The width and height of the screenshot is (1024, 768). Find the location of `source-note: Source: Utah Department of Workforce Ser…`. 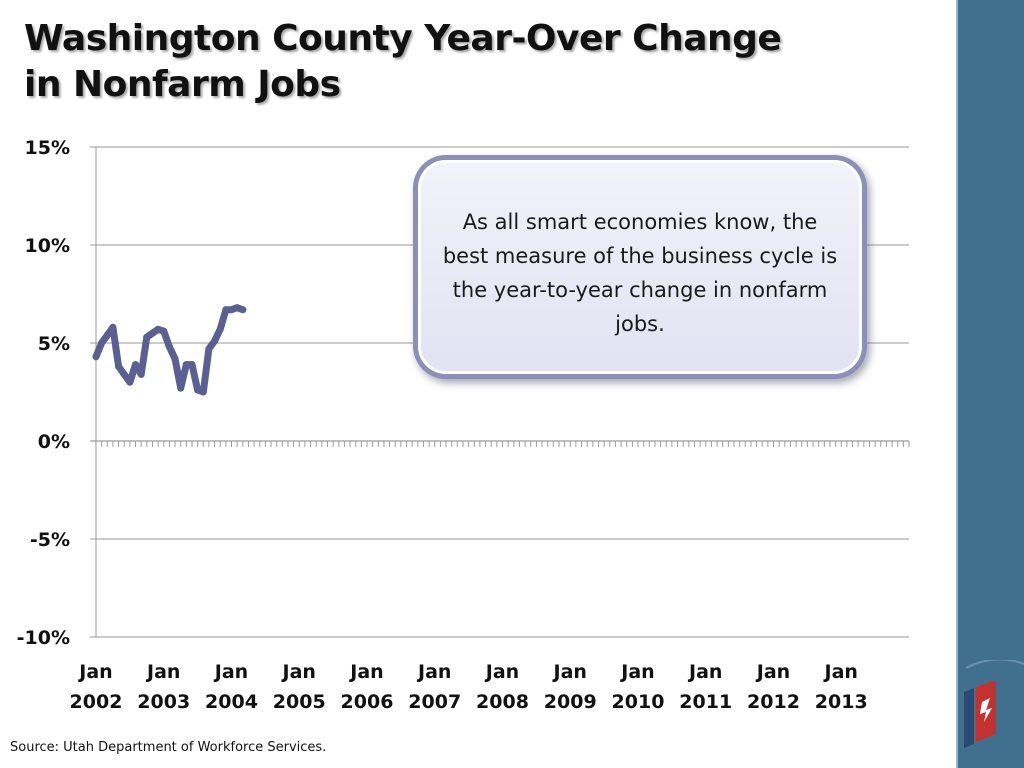

source-note: Source: Utah Department of Workforce Ser… is located at coordinates (168, 747).